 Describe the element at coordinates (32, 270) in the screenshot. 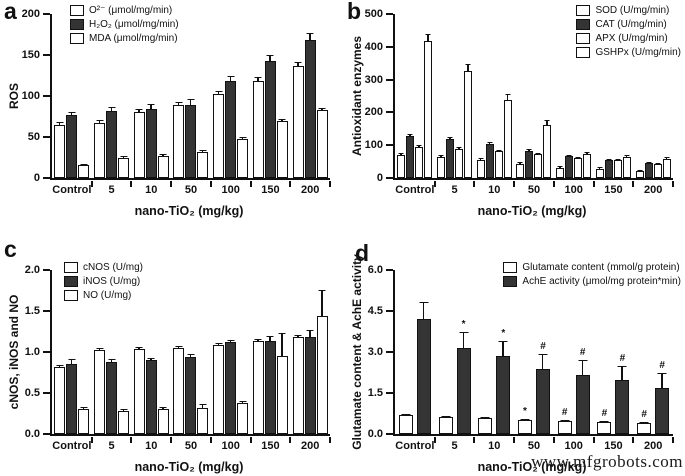

I see `y-tick-label: 2.0` at that location.